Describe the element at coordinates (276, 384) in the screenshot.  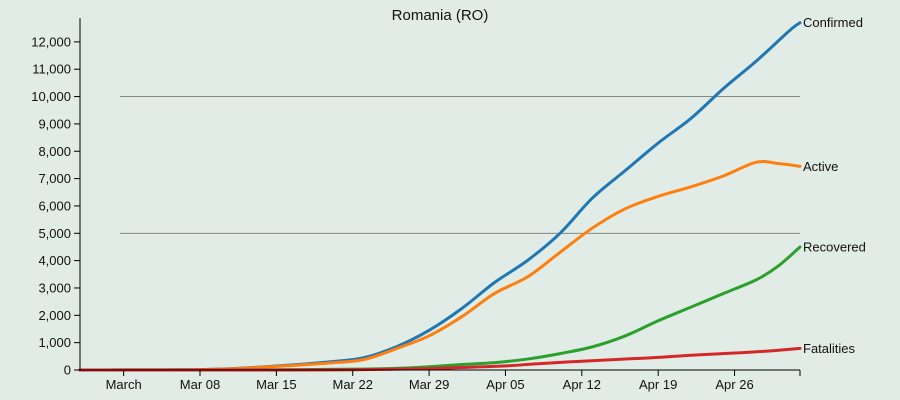
I see `x-tick-label: Mar 15` at that location.